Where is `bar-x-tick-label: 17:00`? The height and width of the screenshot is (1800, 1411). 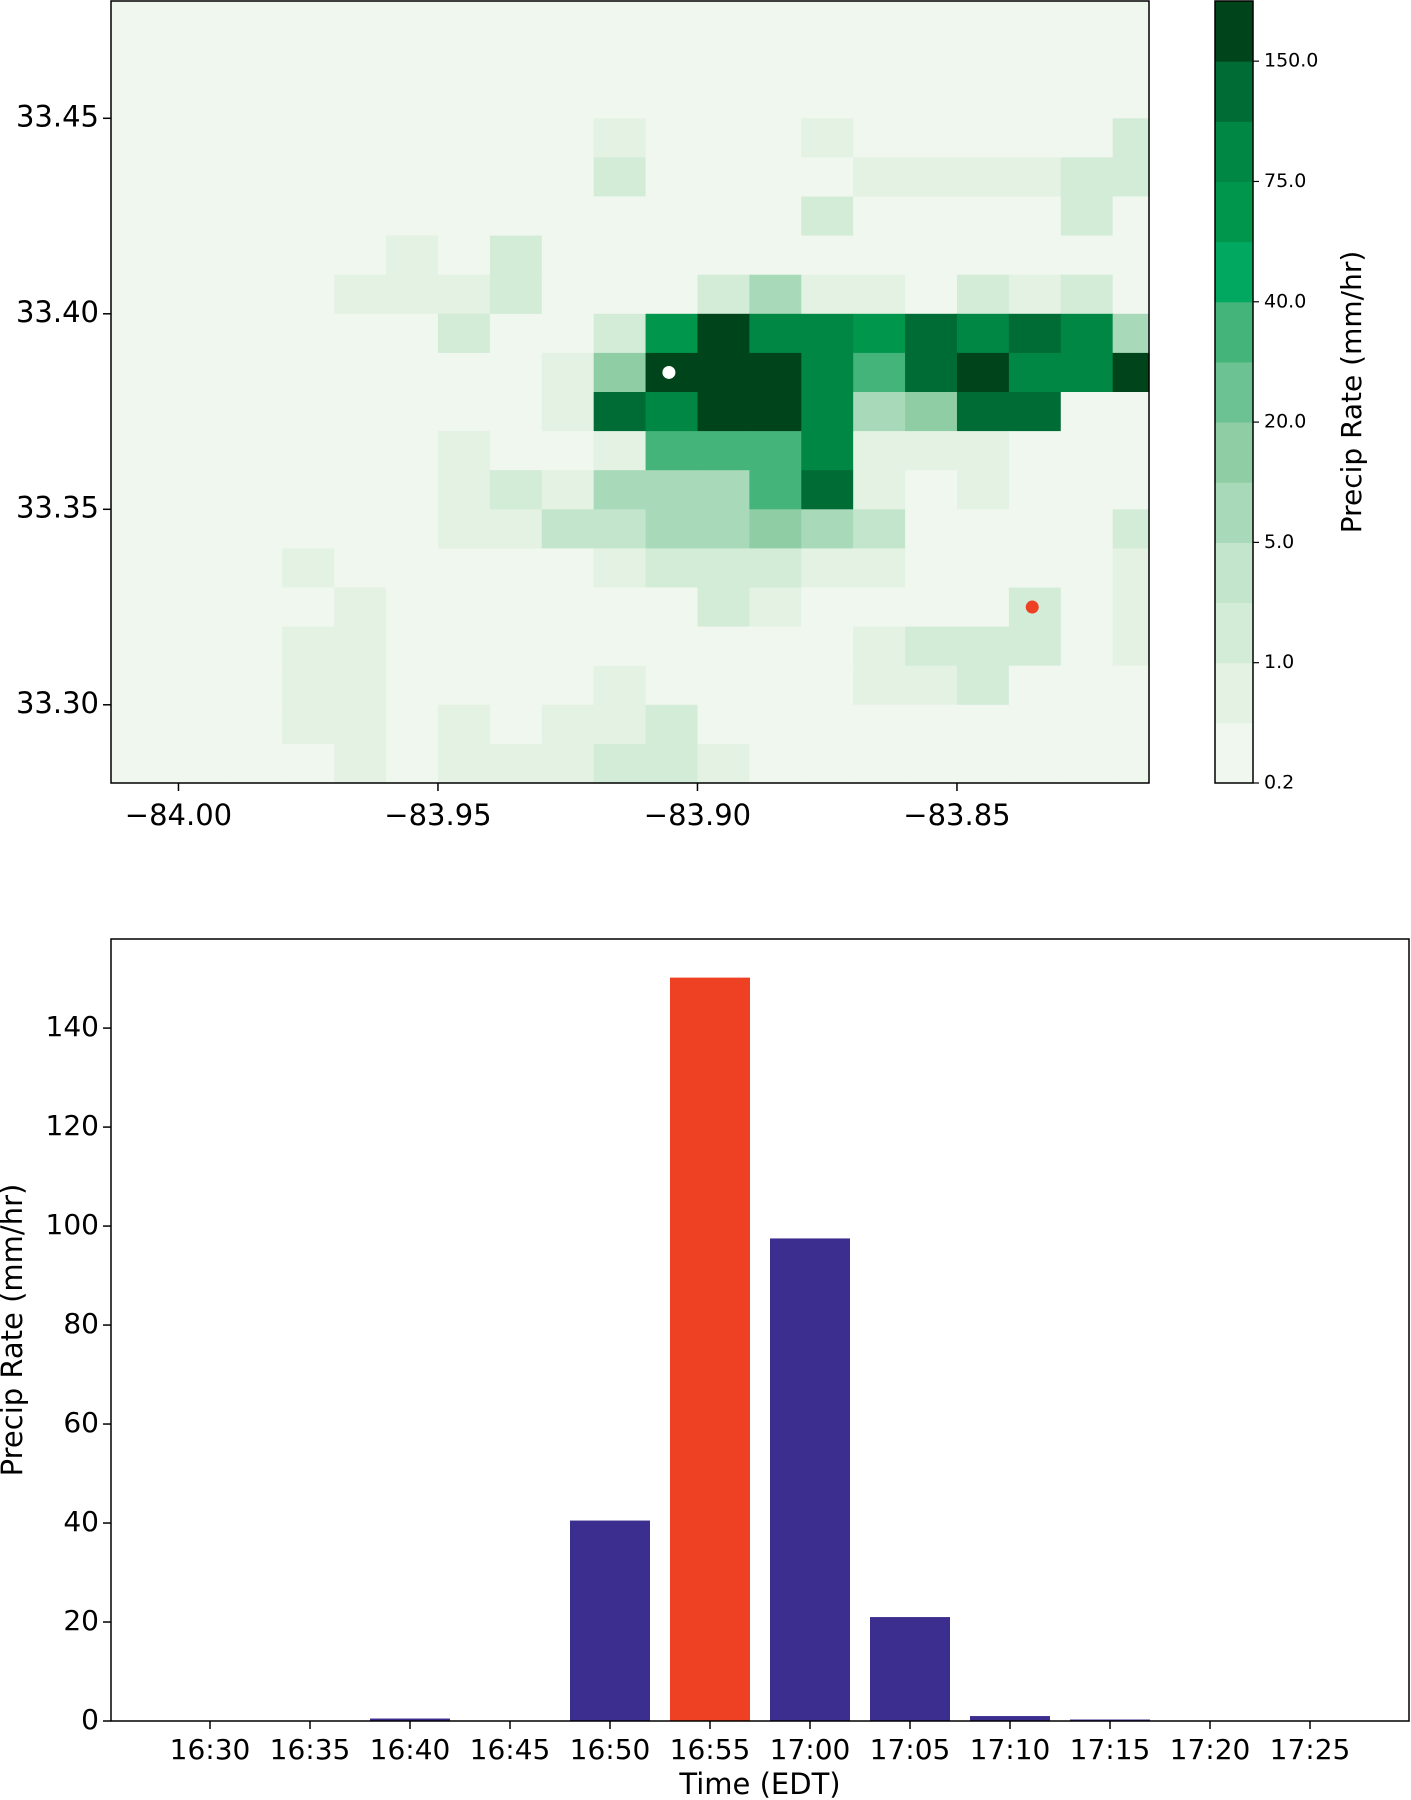 bar-x-tick-label: 17:00 is located at coordinates (810, 1749).